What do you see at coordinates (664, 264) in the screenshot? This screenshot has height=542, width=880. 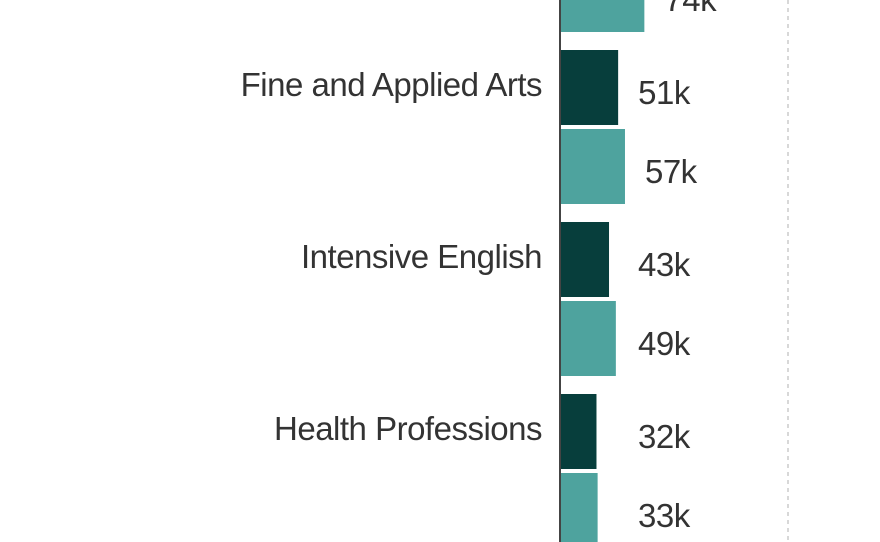 I see `value-label: 43k` at bounding box center [664, 264].